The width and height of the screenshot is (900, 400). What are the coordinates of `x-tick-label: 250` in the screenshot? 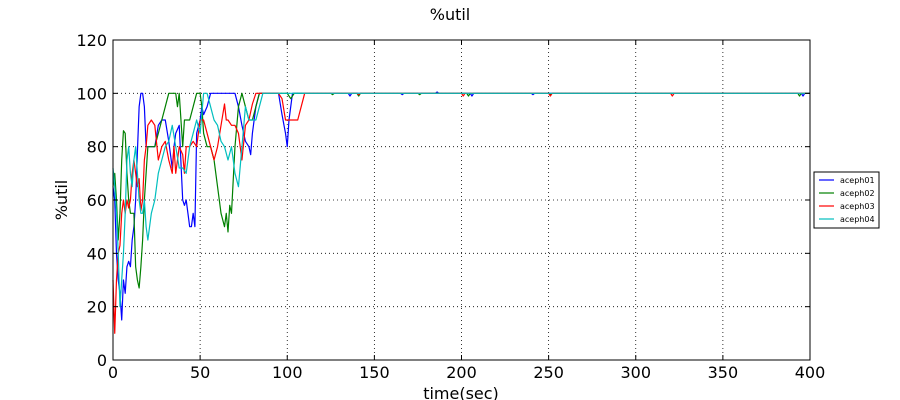 It's located at (548, 372).